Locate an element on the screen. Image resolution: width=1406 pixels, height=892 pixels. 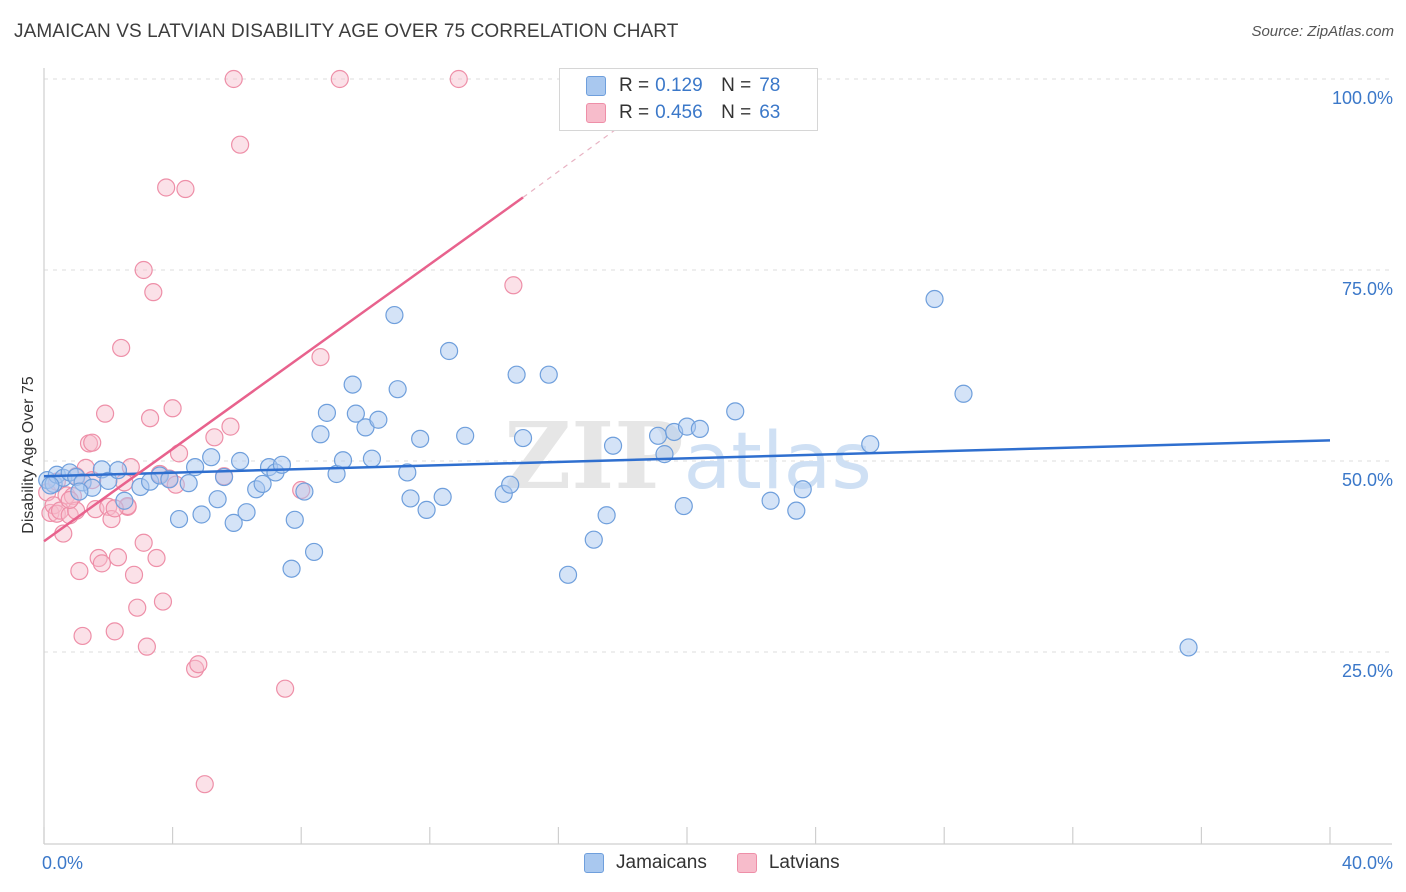
legend-row-jamaicans: R = 0.129 N = 78 is located at coordinates (683, 86).